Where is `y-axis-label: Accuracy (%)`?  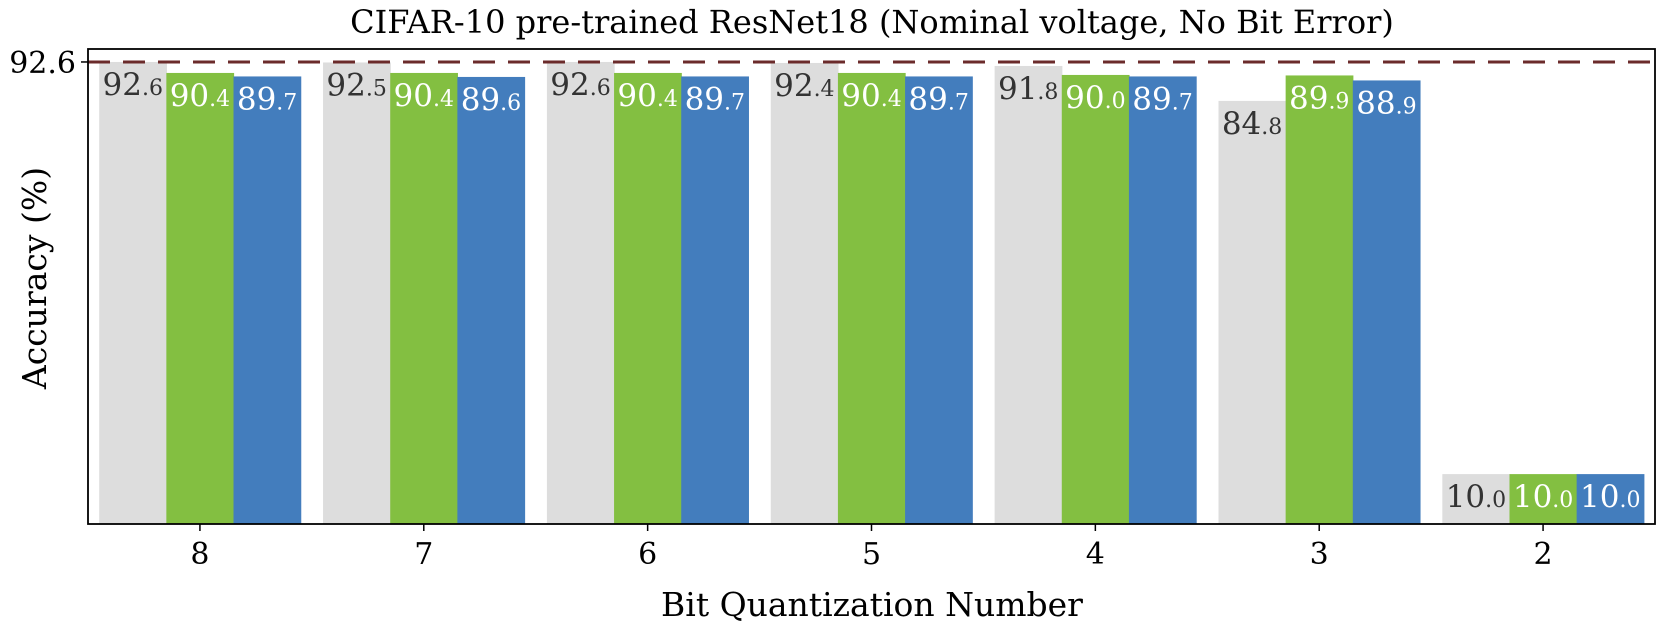 y-axis-label: Accuracy (%) is located at coordinates (34, 278).